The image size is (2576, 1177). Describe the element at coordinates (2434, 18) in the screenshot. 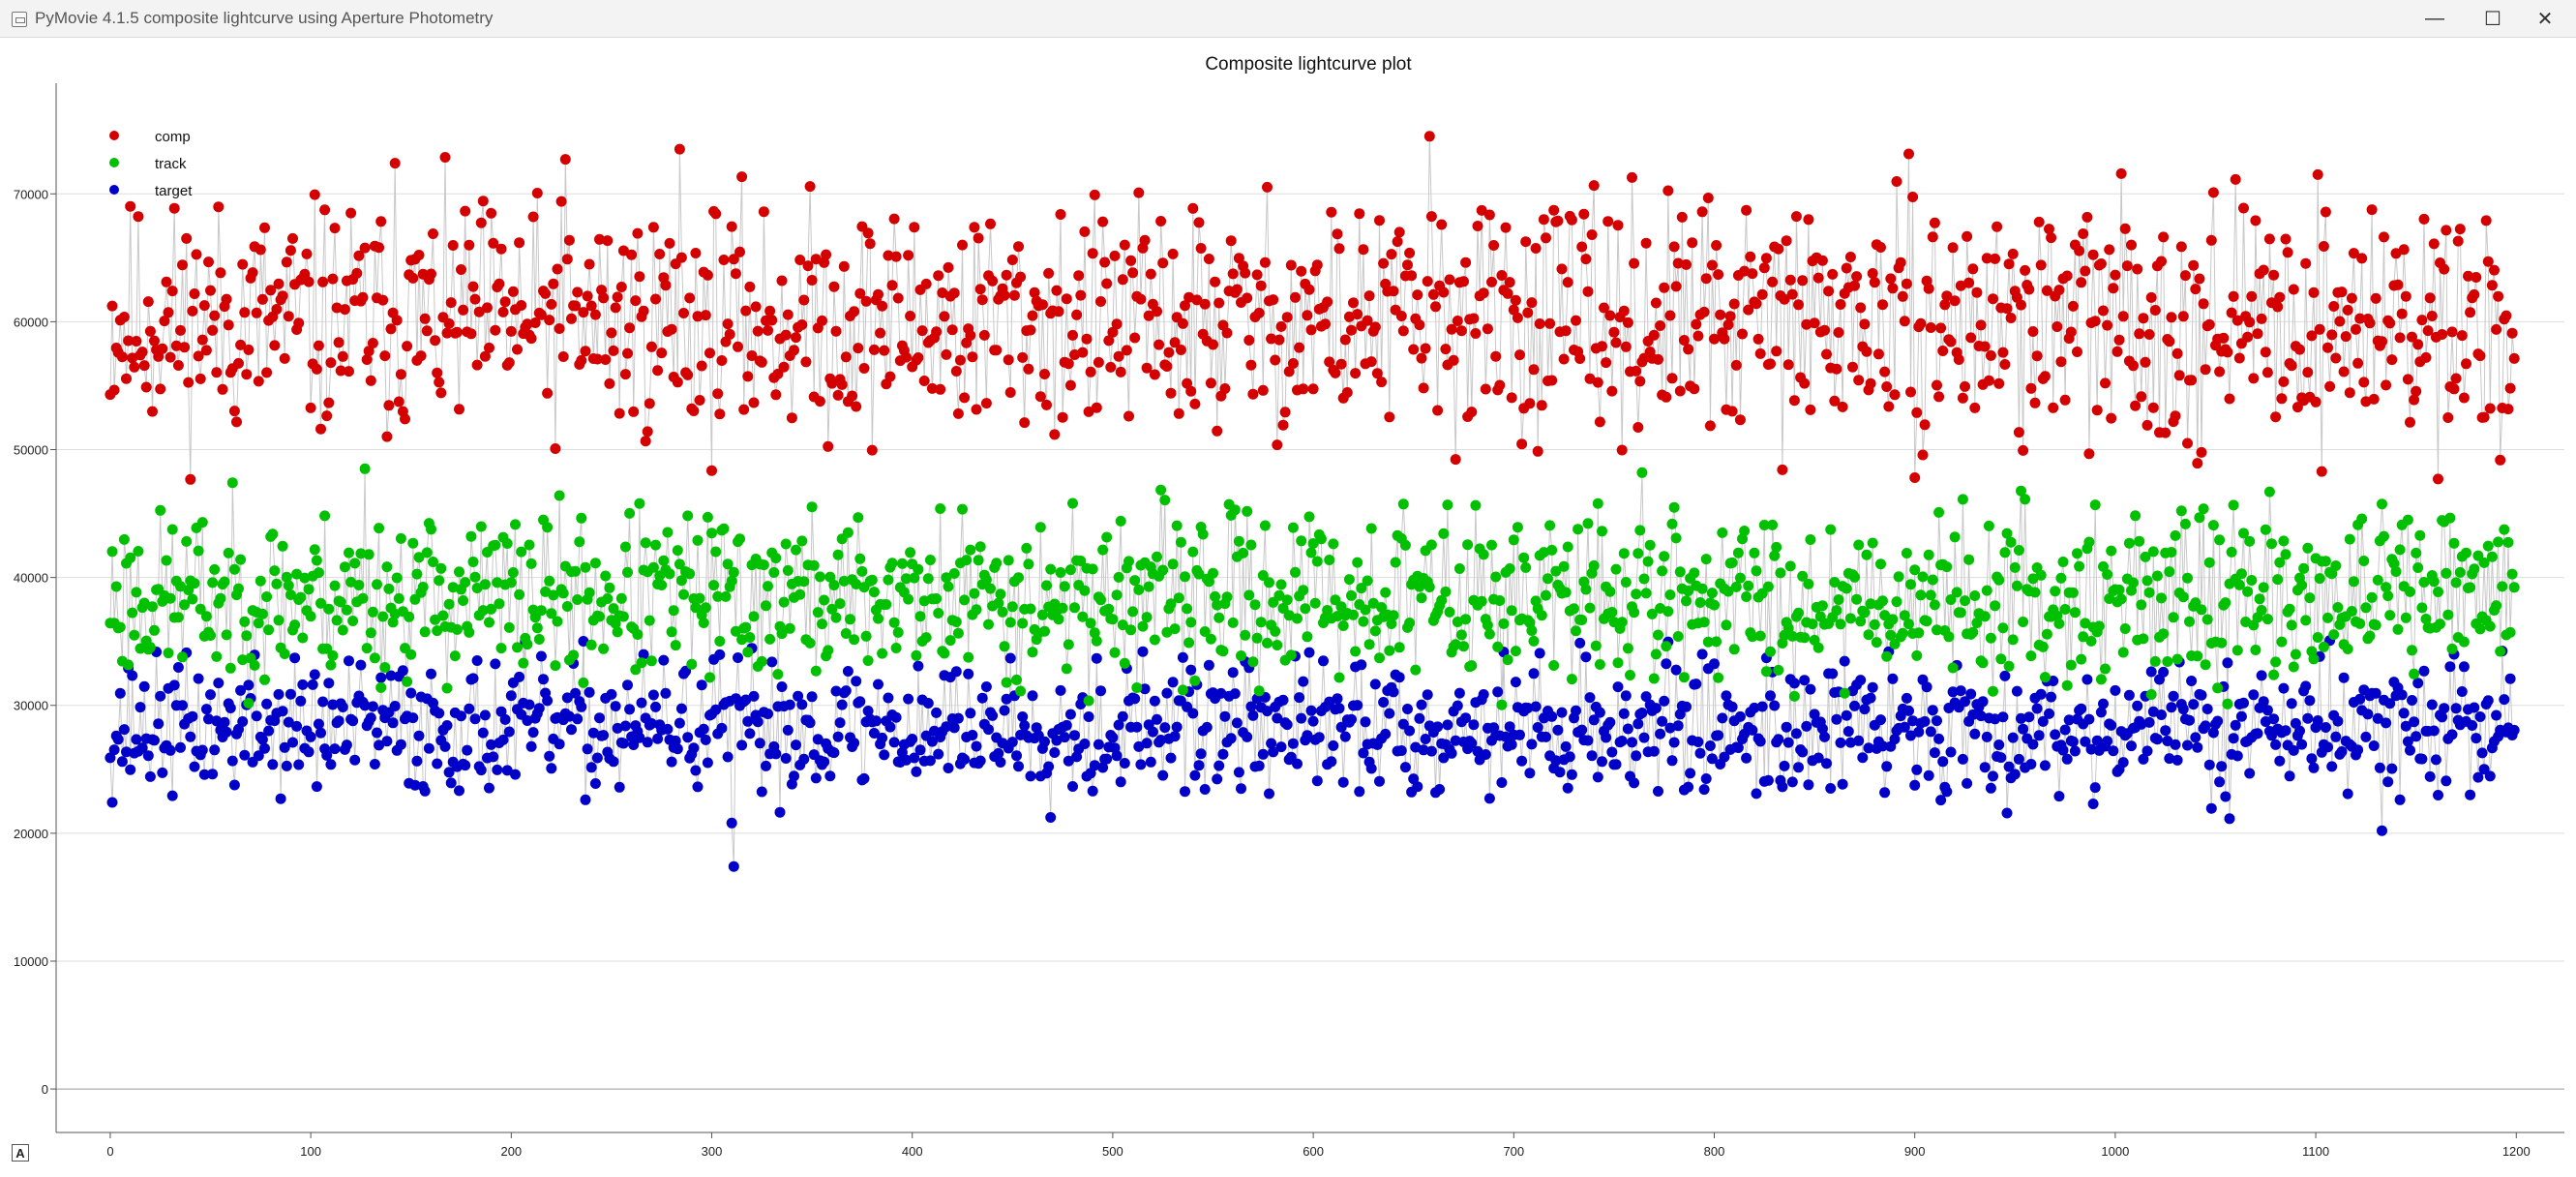

I see `minimize-button: —` at that location.